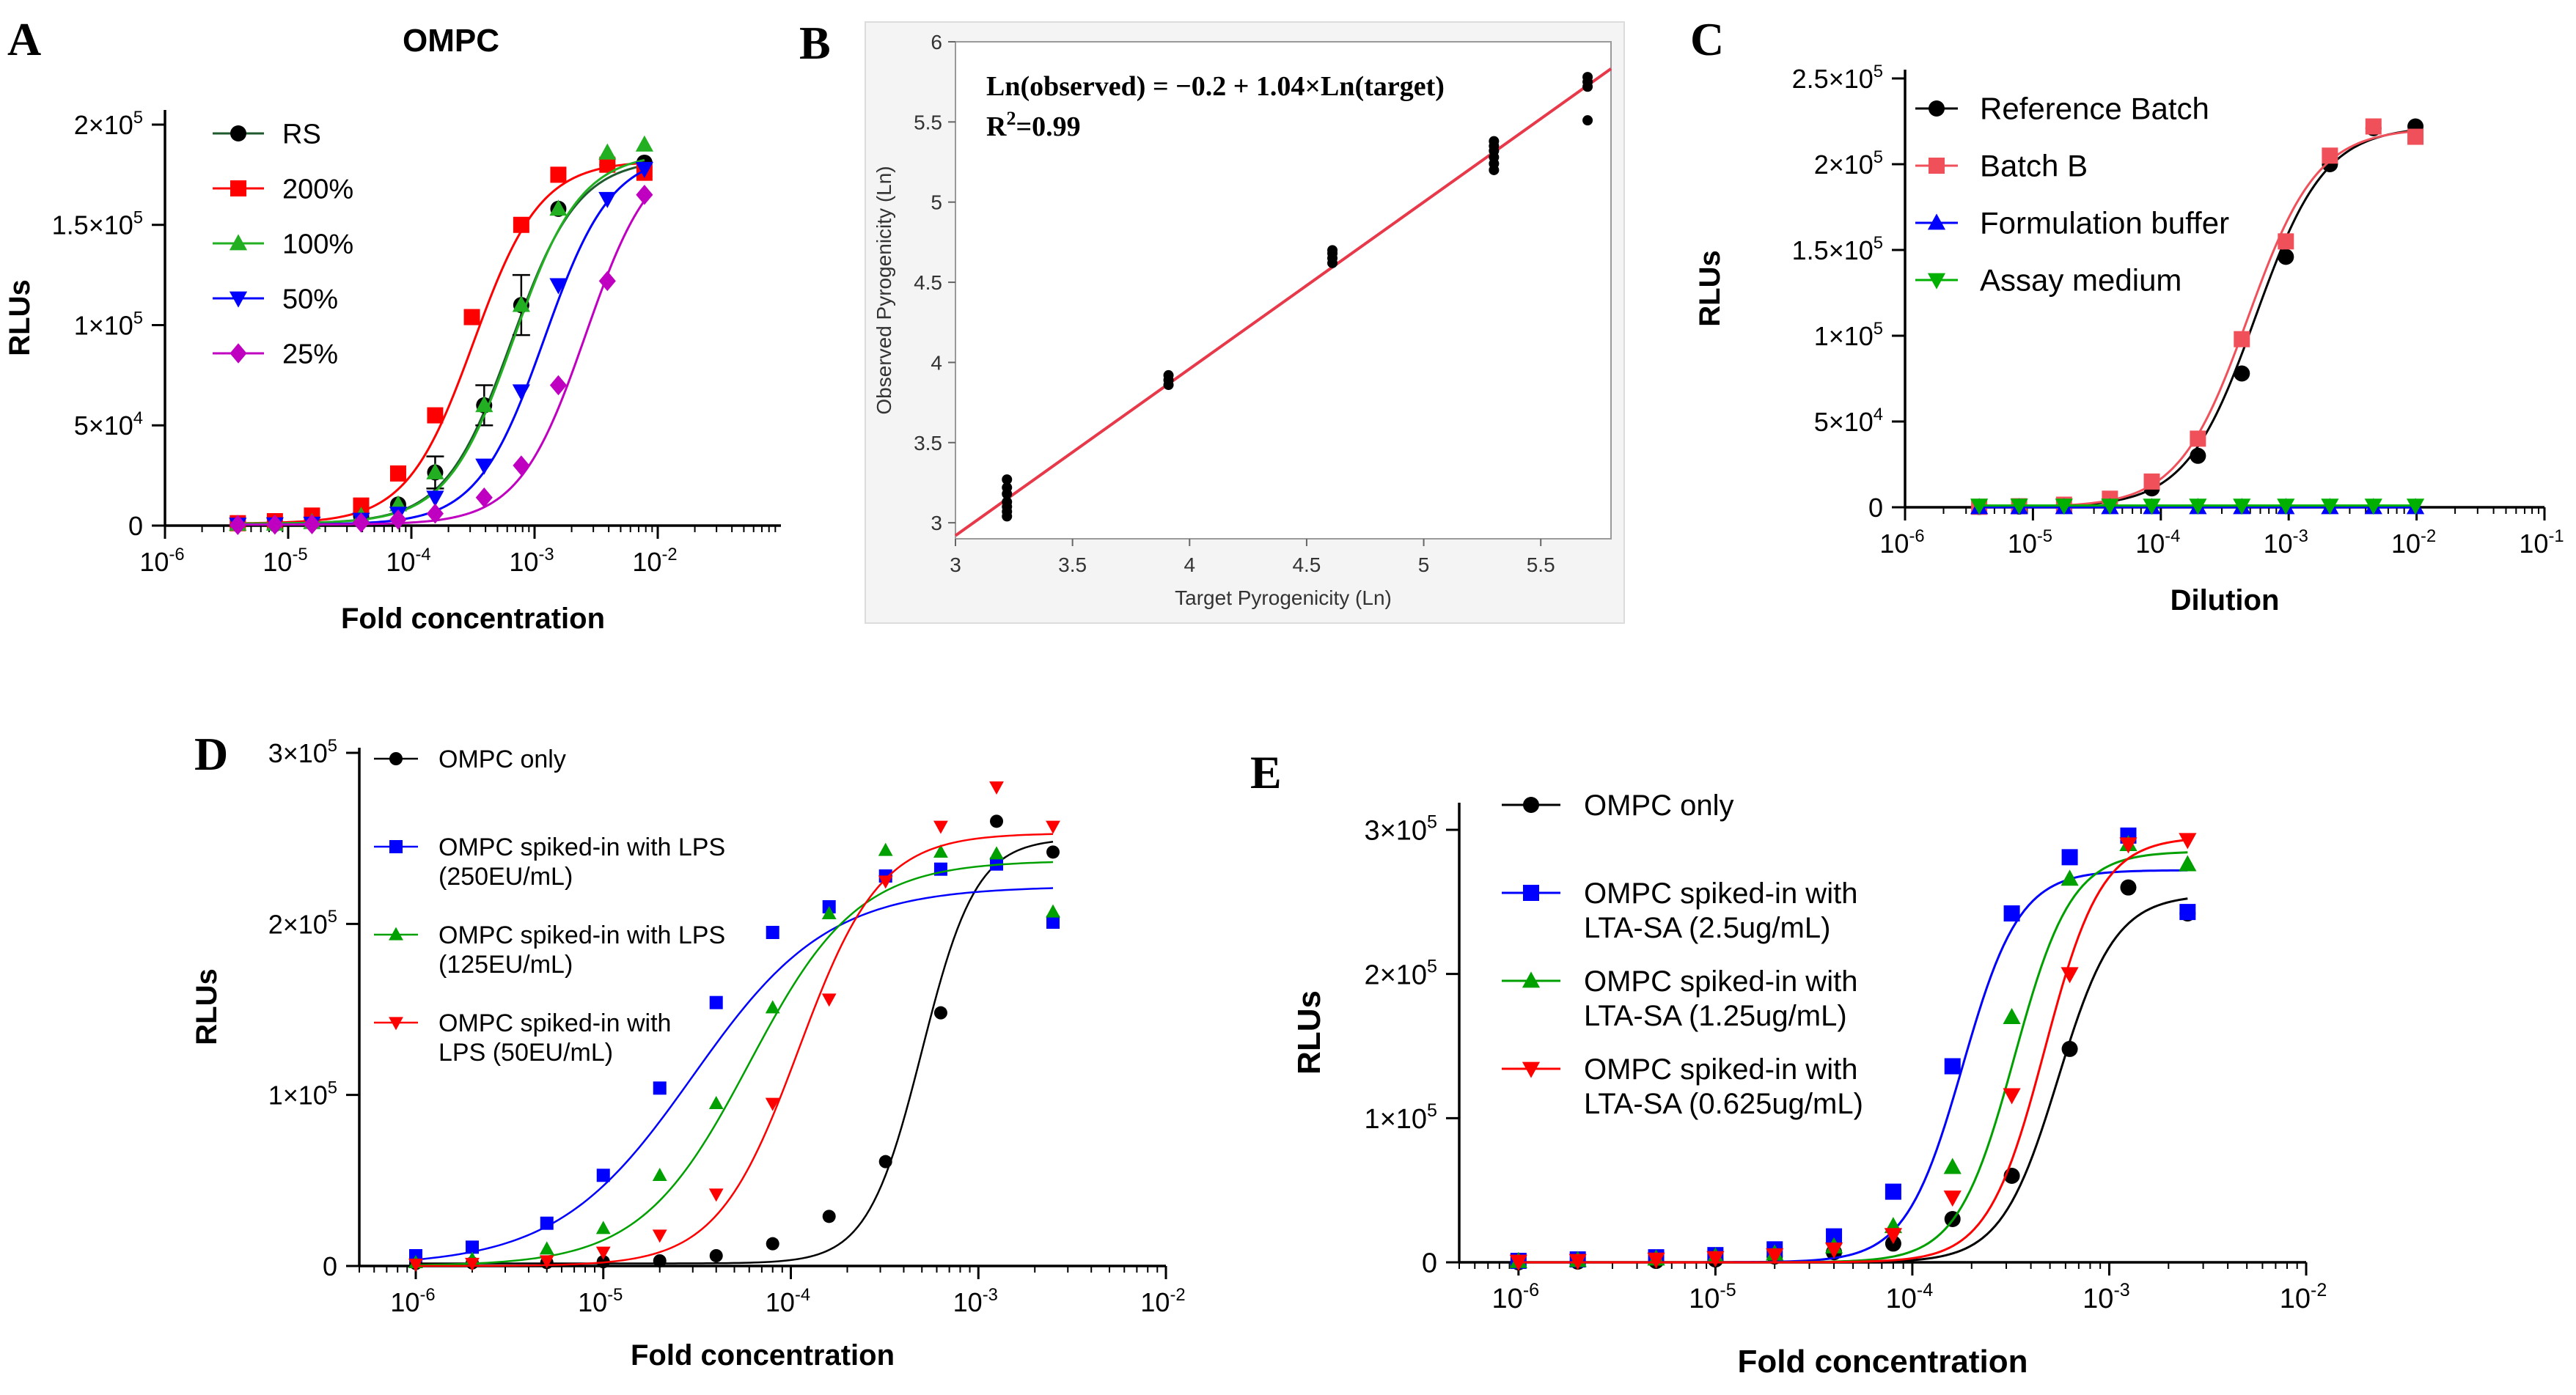 The image size is (2576, 1395). What do you see at coordinates (1531, 1290) in the screenshot?
I see `x-tick-exp: -6` at bounding box center [1531, 1290].